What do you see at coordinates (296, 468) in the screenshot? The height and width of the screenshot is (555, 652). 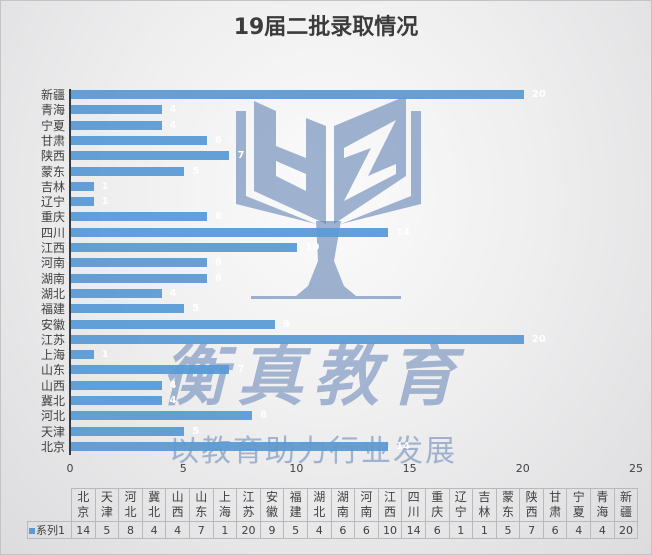 I see `x-tick-label: 10` at bounding box center [296, 468].